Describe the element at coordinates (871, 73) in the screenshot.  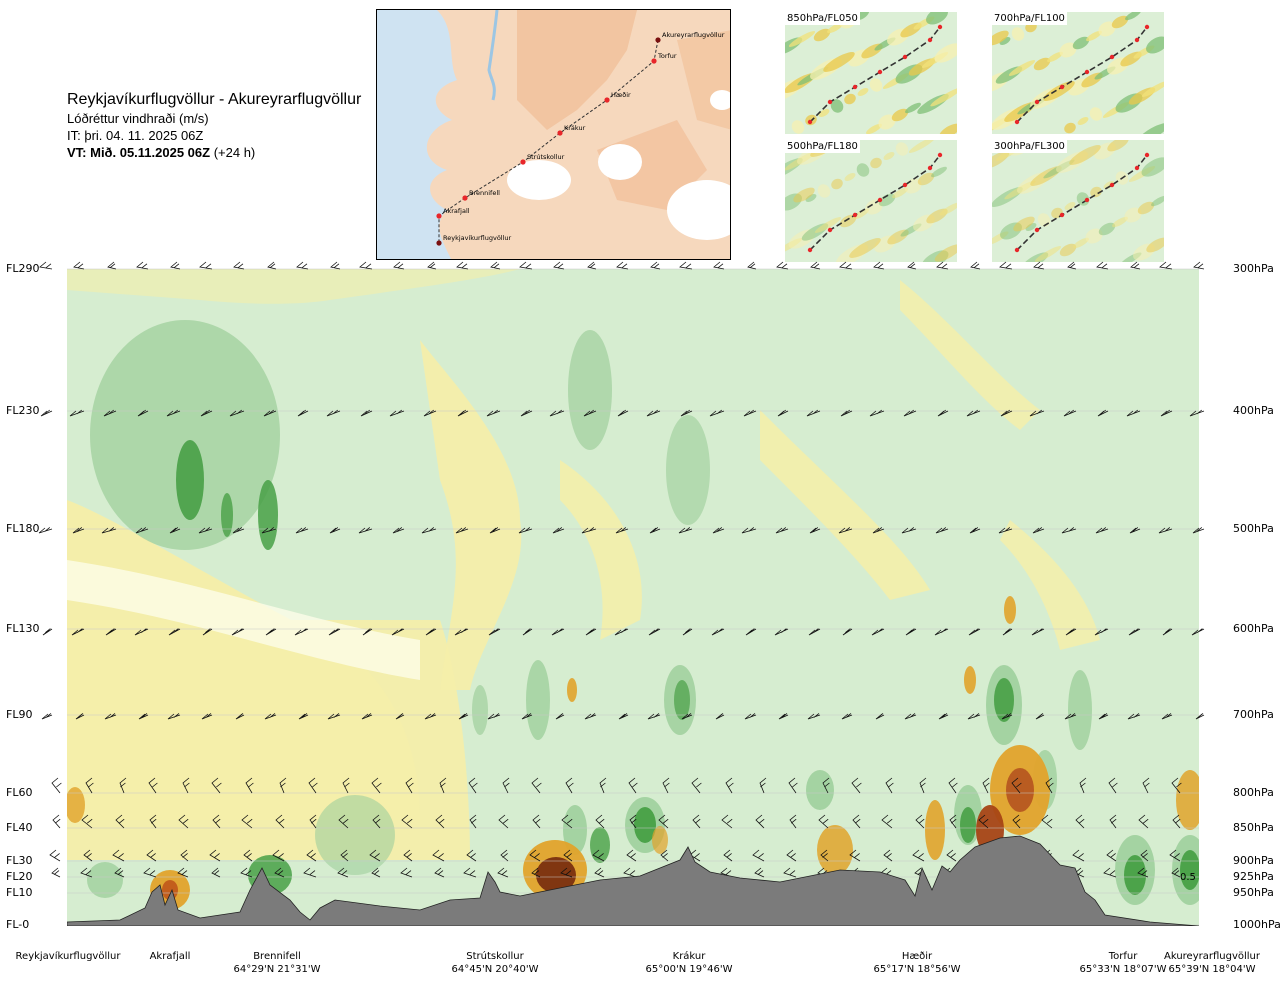
I see `level-map-850: 850hPa/FL050` at that location.